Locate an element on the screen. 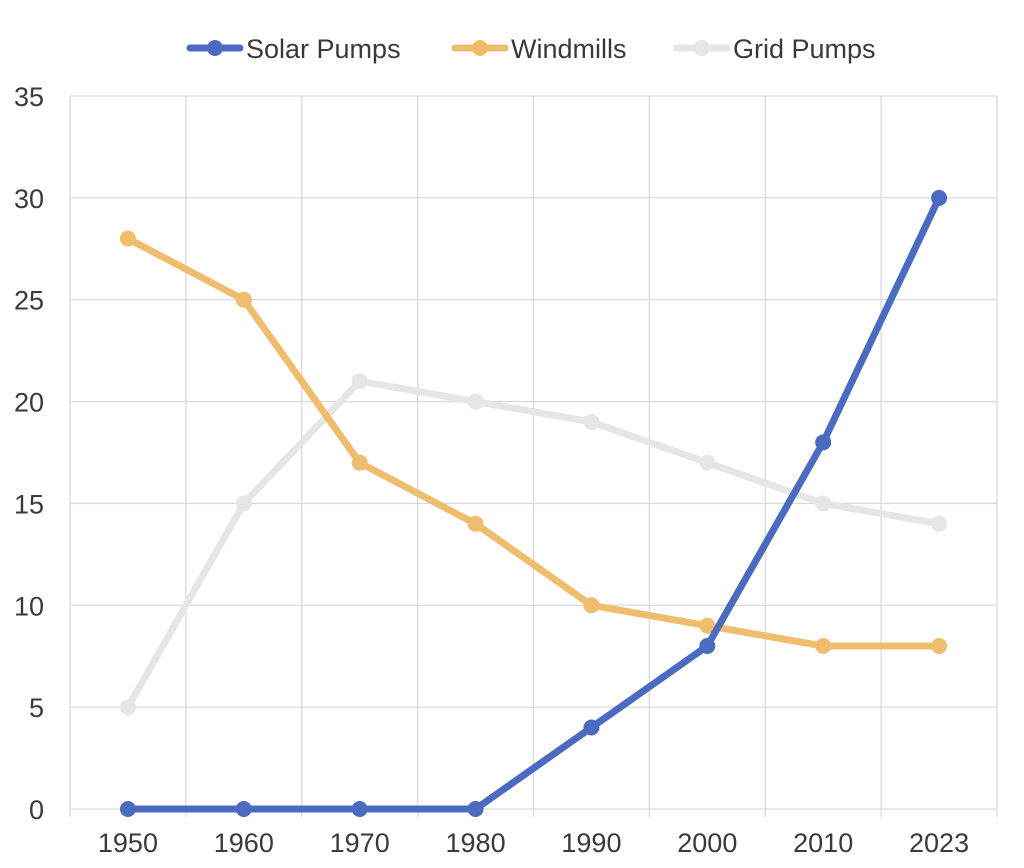 This screenshot has width=1024, height=868. x-tick-label: 1960 is located at coordinates (244, 843).